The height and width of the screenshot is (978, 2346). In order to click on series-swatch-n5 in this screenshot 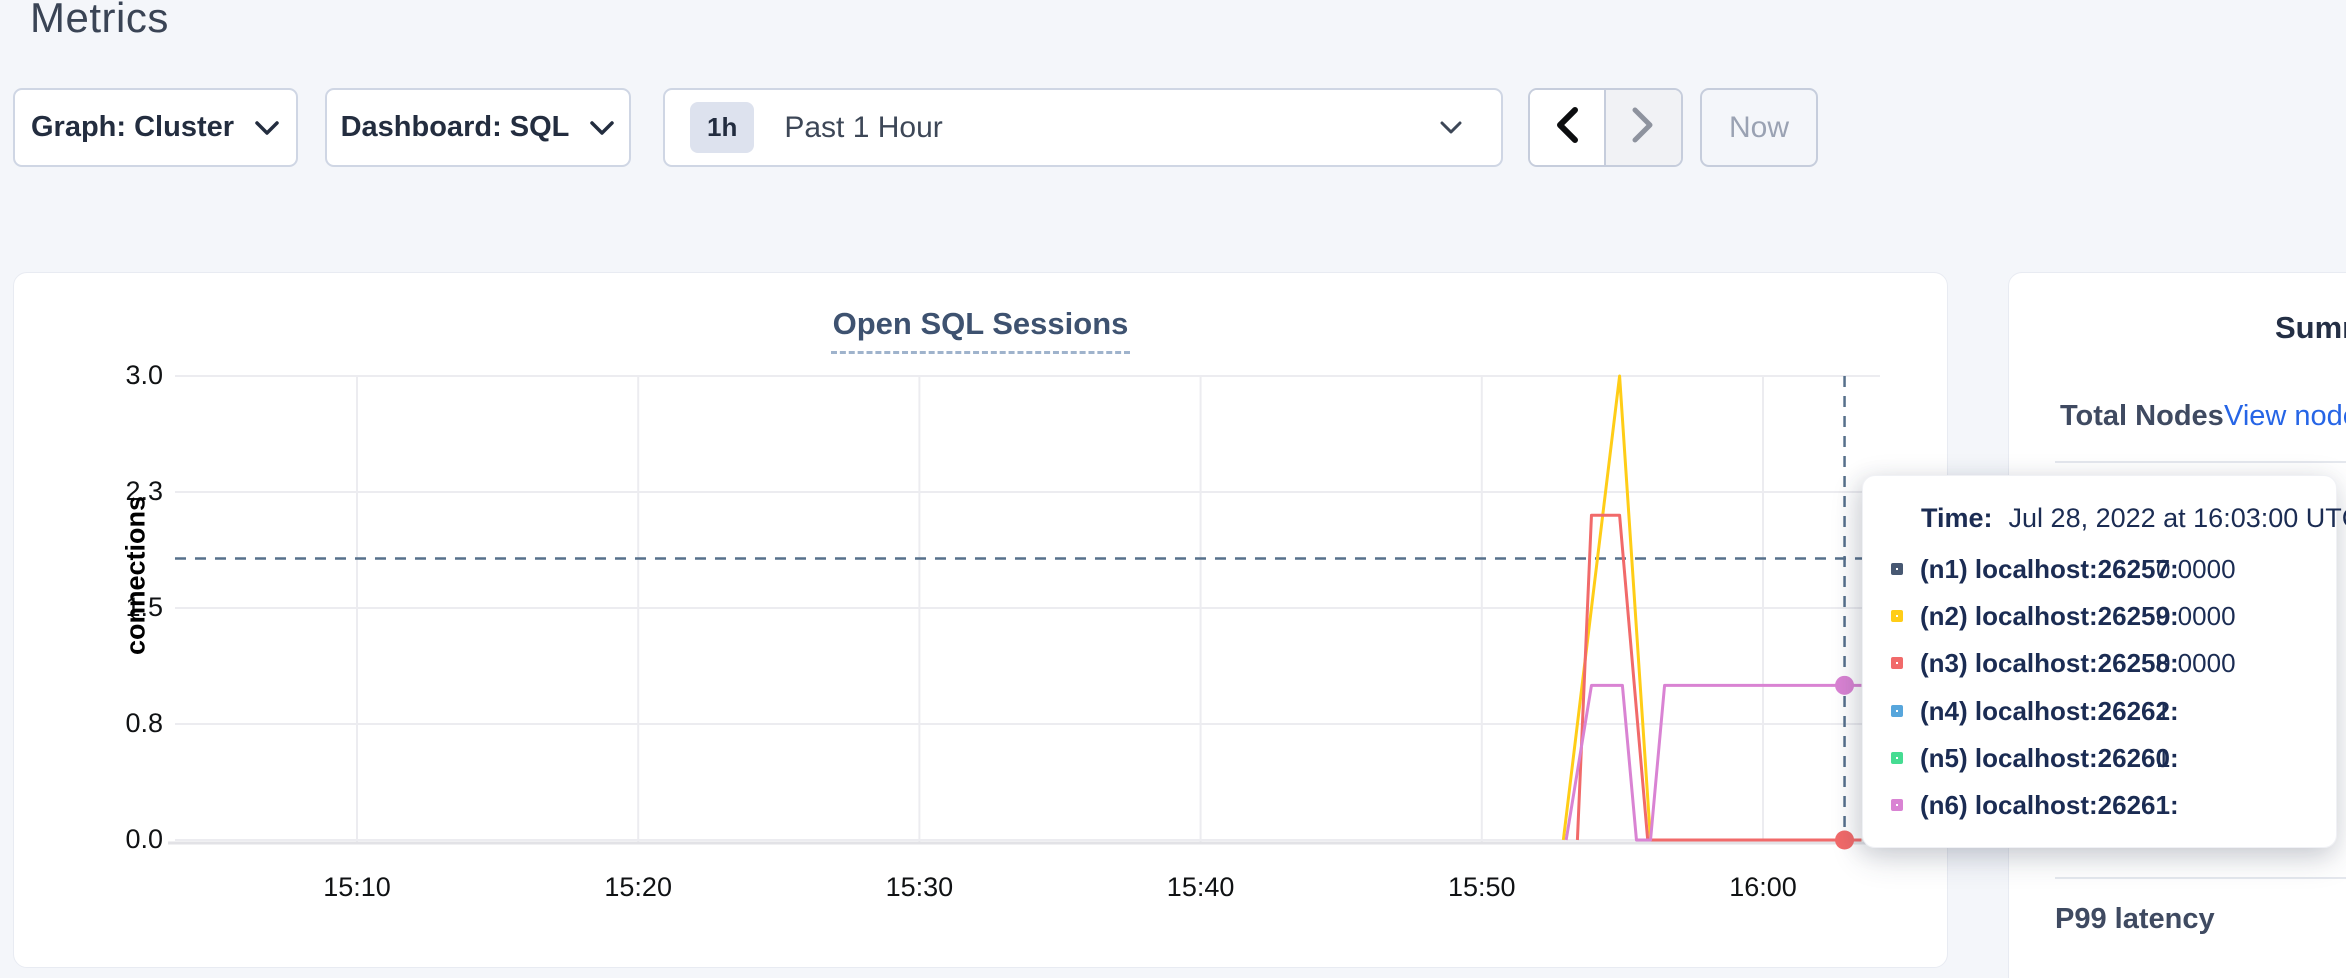, I will do `click(1897, 758)`.